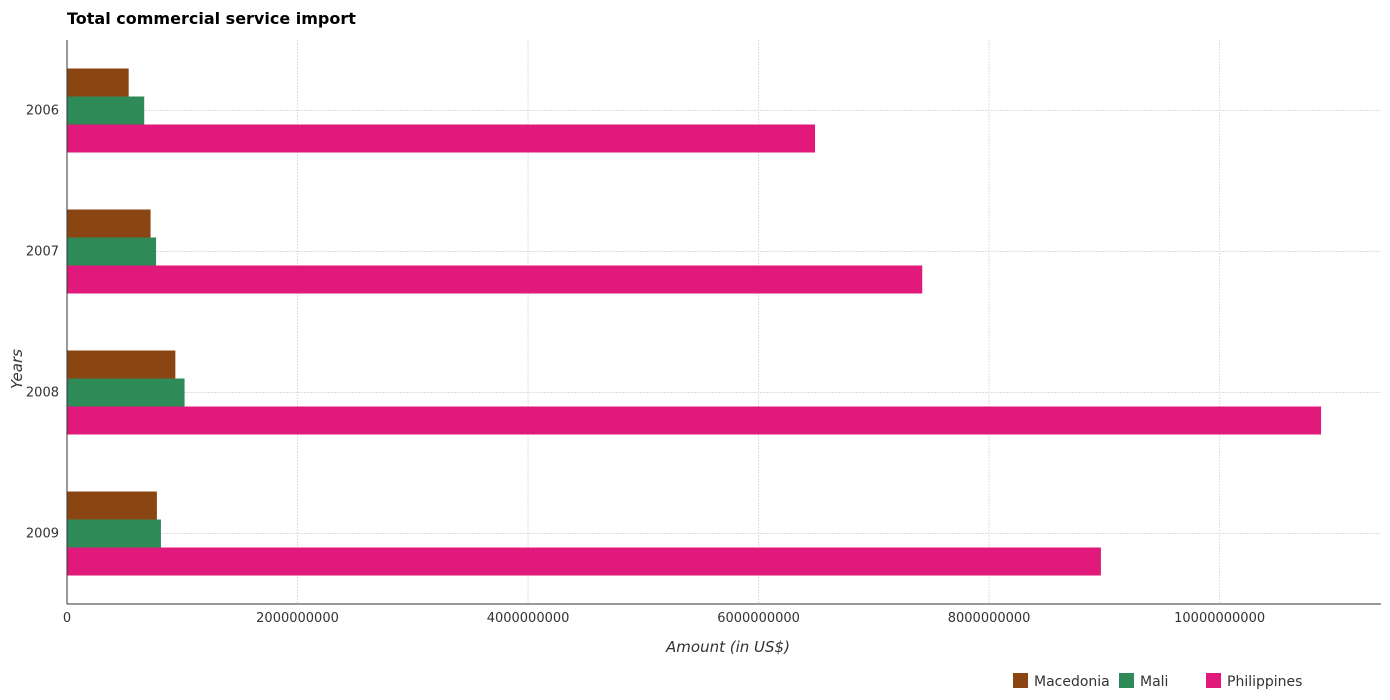  Describe the element at coordinates (112, 251) in the screenshot. I see `bar-mali-2007` at that location.